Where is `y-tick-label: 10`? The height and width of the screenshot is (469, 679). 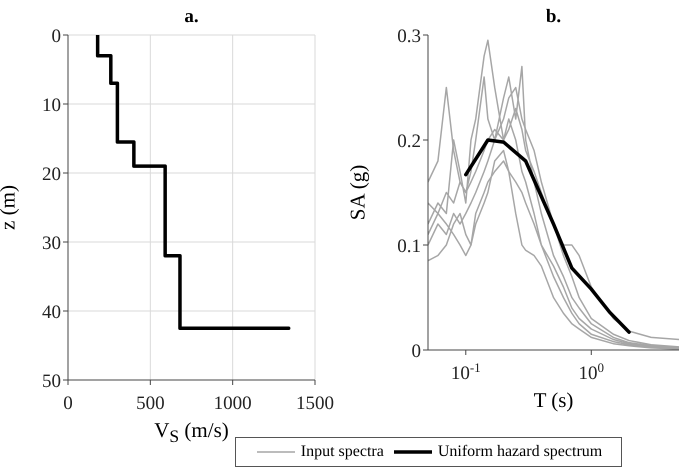 y-tick-label: 10 is located at coordinates (51, 105).